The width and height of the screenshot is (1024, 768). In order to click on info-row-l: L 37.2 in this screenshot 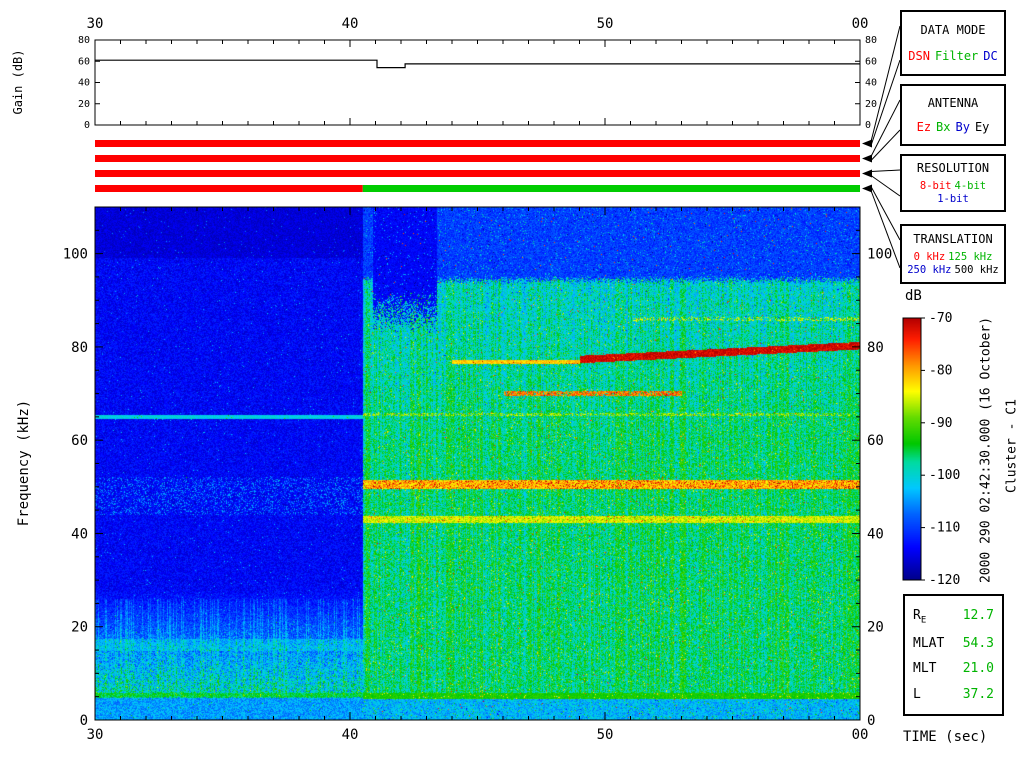, I will do `click(953, 694)`.